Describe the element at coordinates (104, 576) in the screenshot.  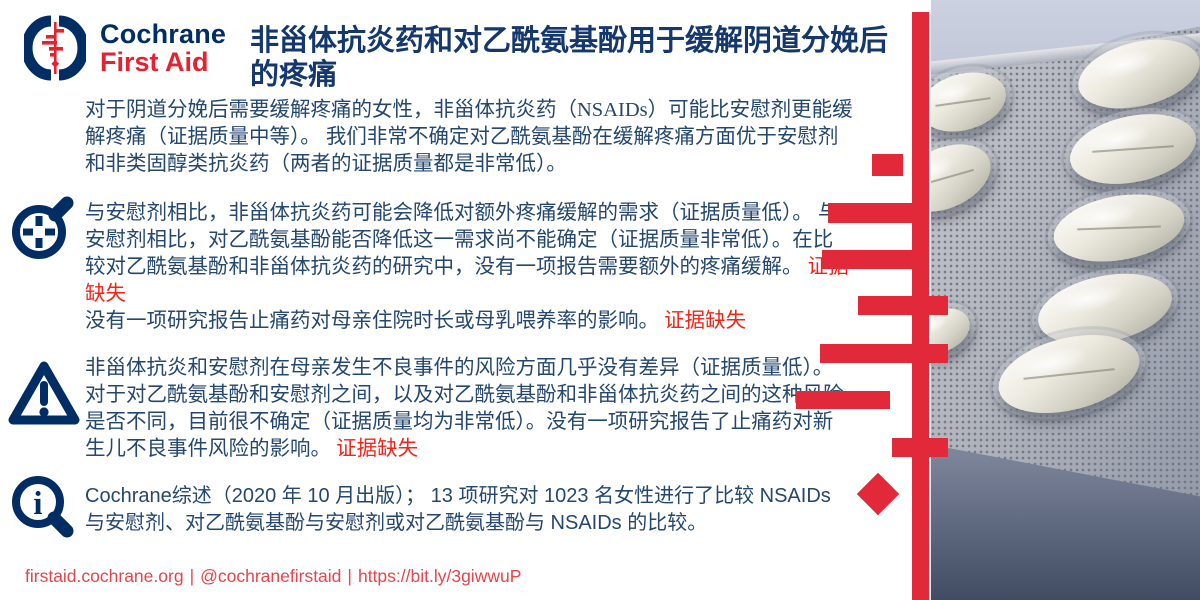
I see `footer-link-website: firstaid.cochrane.org` at that location.